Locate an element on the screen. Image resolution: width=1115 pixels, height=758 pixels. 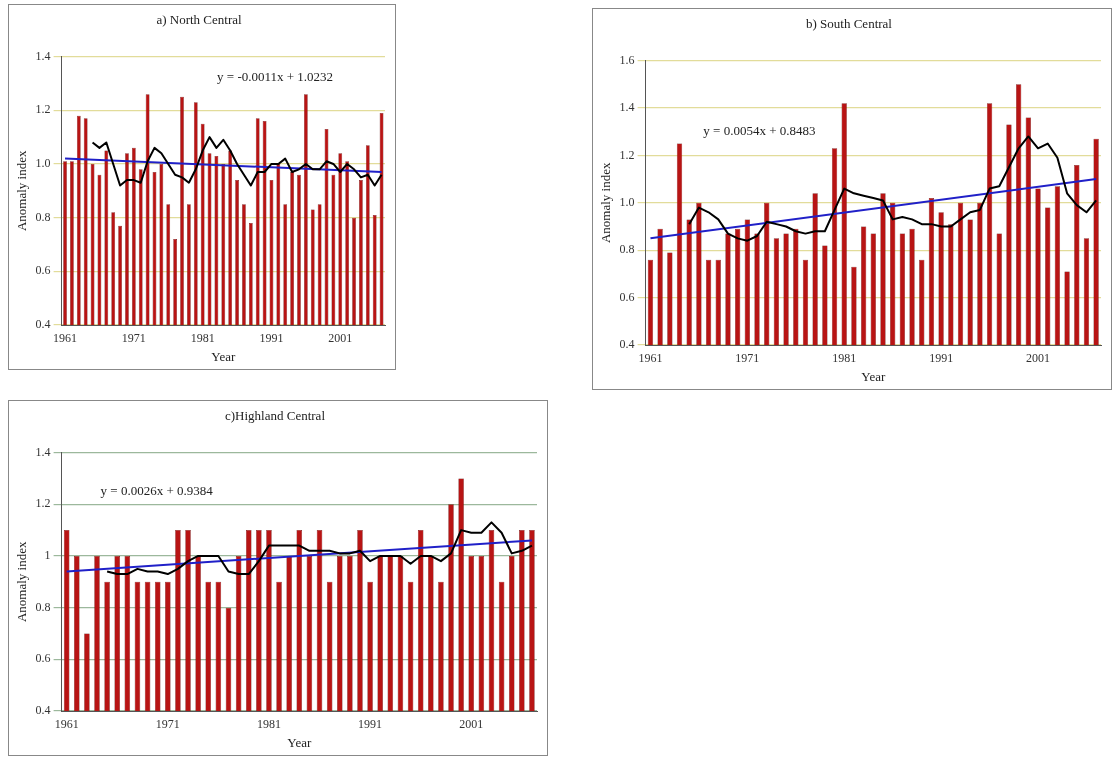
chart-title: b) South Central is located at coordinates (849, 24).